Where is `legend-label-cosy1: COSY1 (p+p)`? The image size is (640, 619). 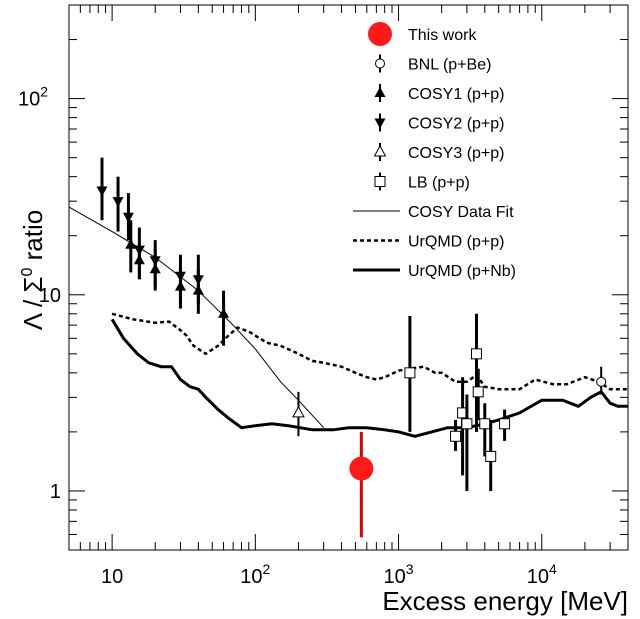 legend-label-cosy1: COSY1 (p+p) is located at coordinates (456, 94).